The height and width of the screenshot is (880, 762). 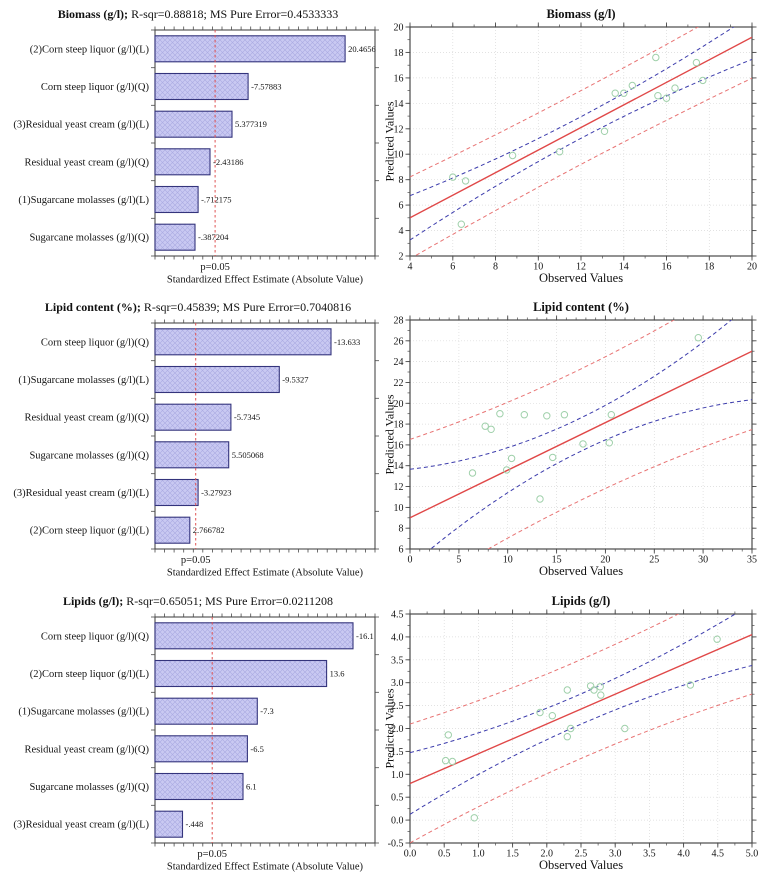 I want to click on confidence-band-lower, so click(x=581, y=149).